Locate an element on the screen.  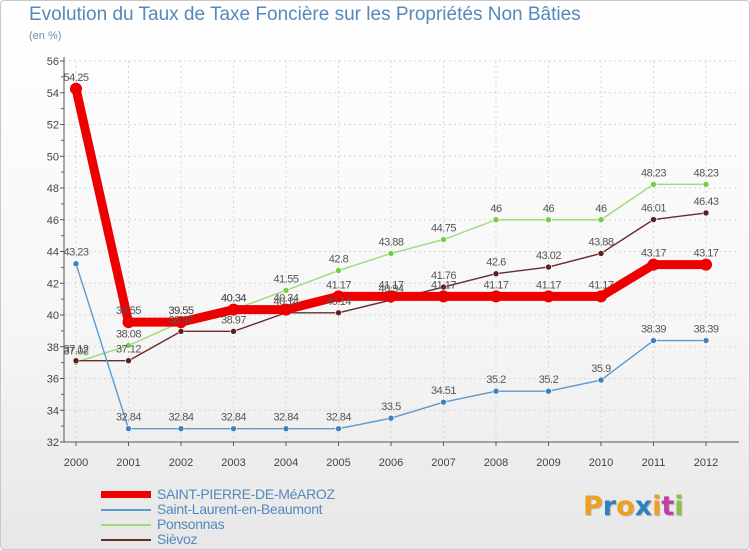
y-tick-label: 32 is located at coordinates (53, 443).